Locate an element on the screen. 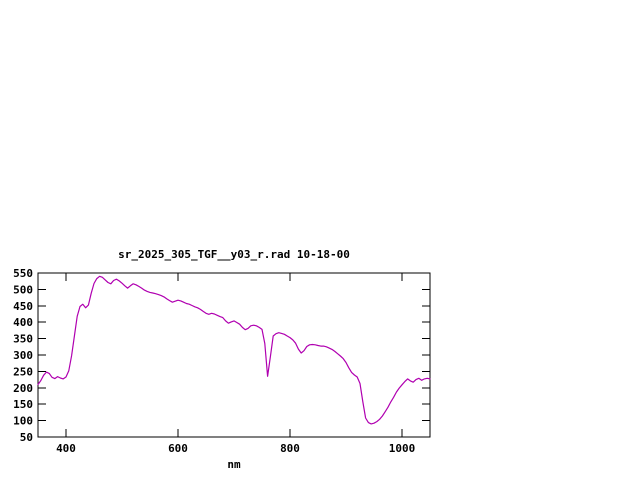 The image size is (640, 480). x-axis-label: nm is located at coordinates (234, 464).